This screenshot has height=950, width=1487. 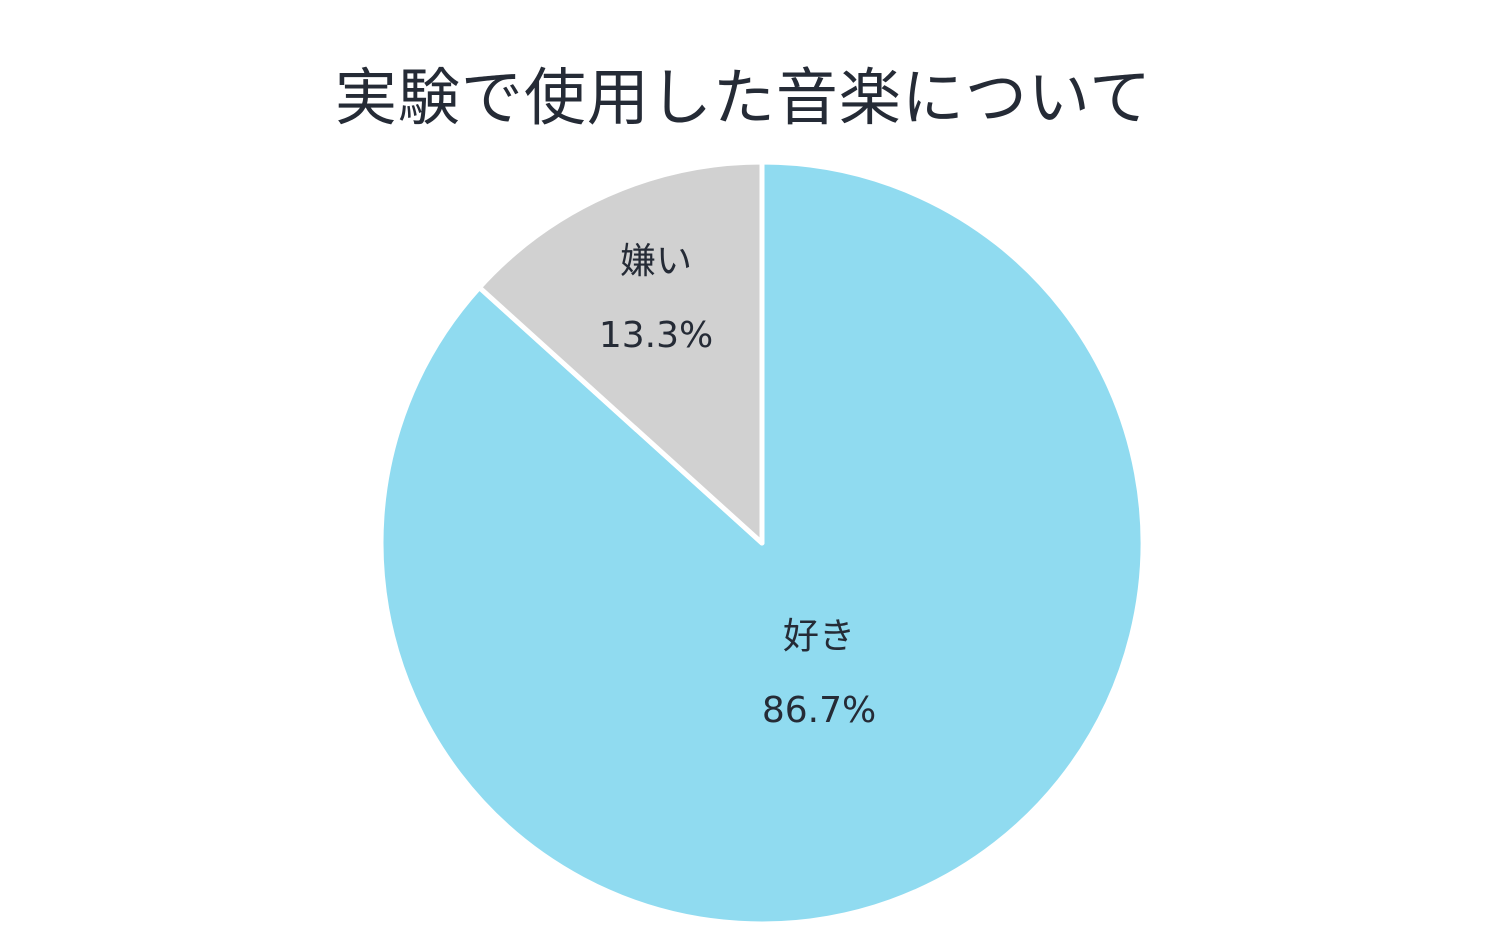 I want to click on chart-title: 実験で使用した音楽について, so click(x=743, y=97).